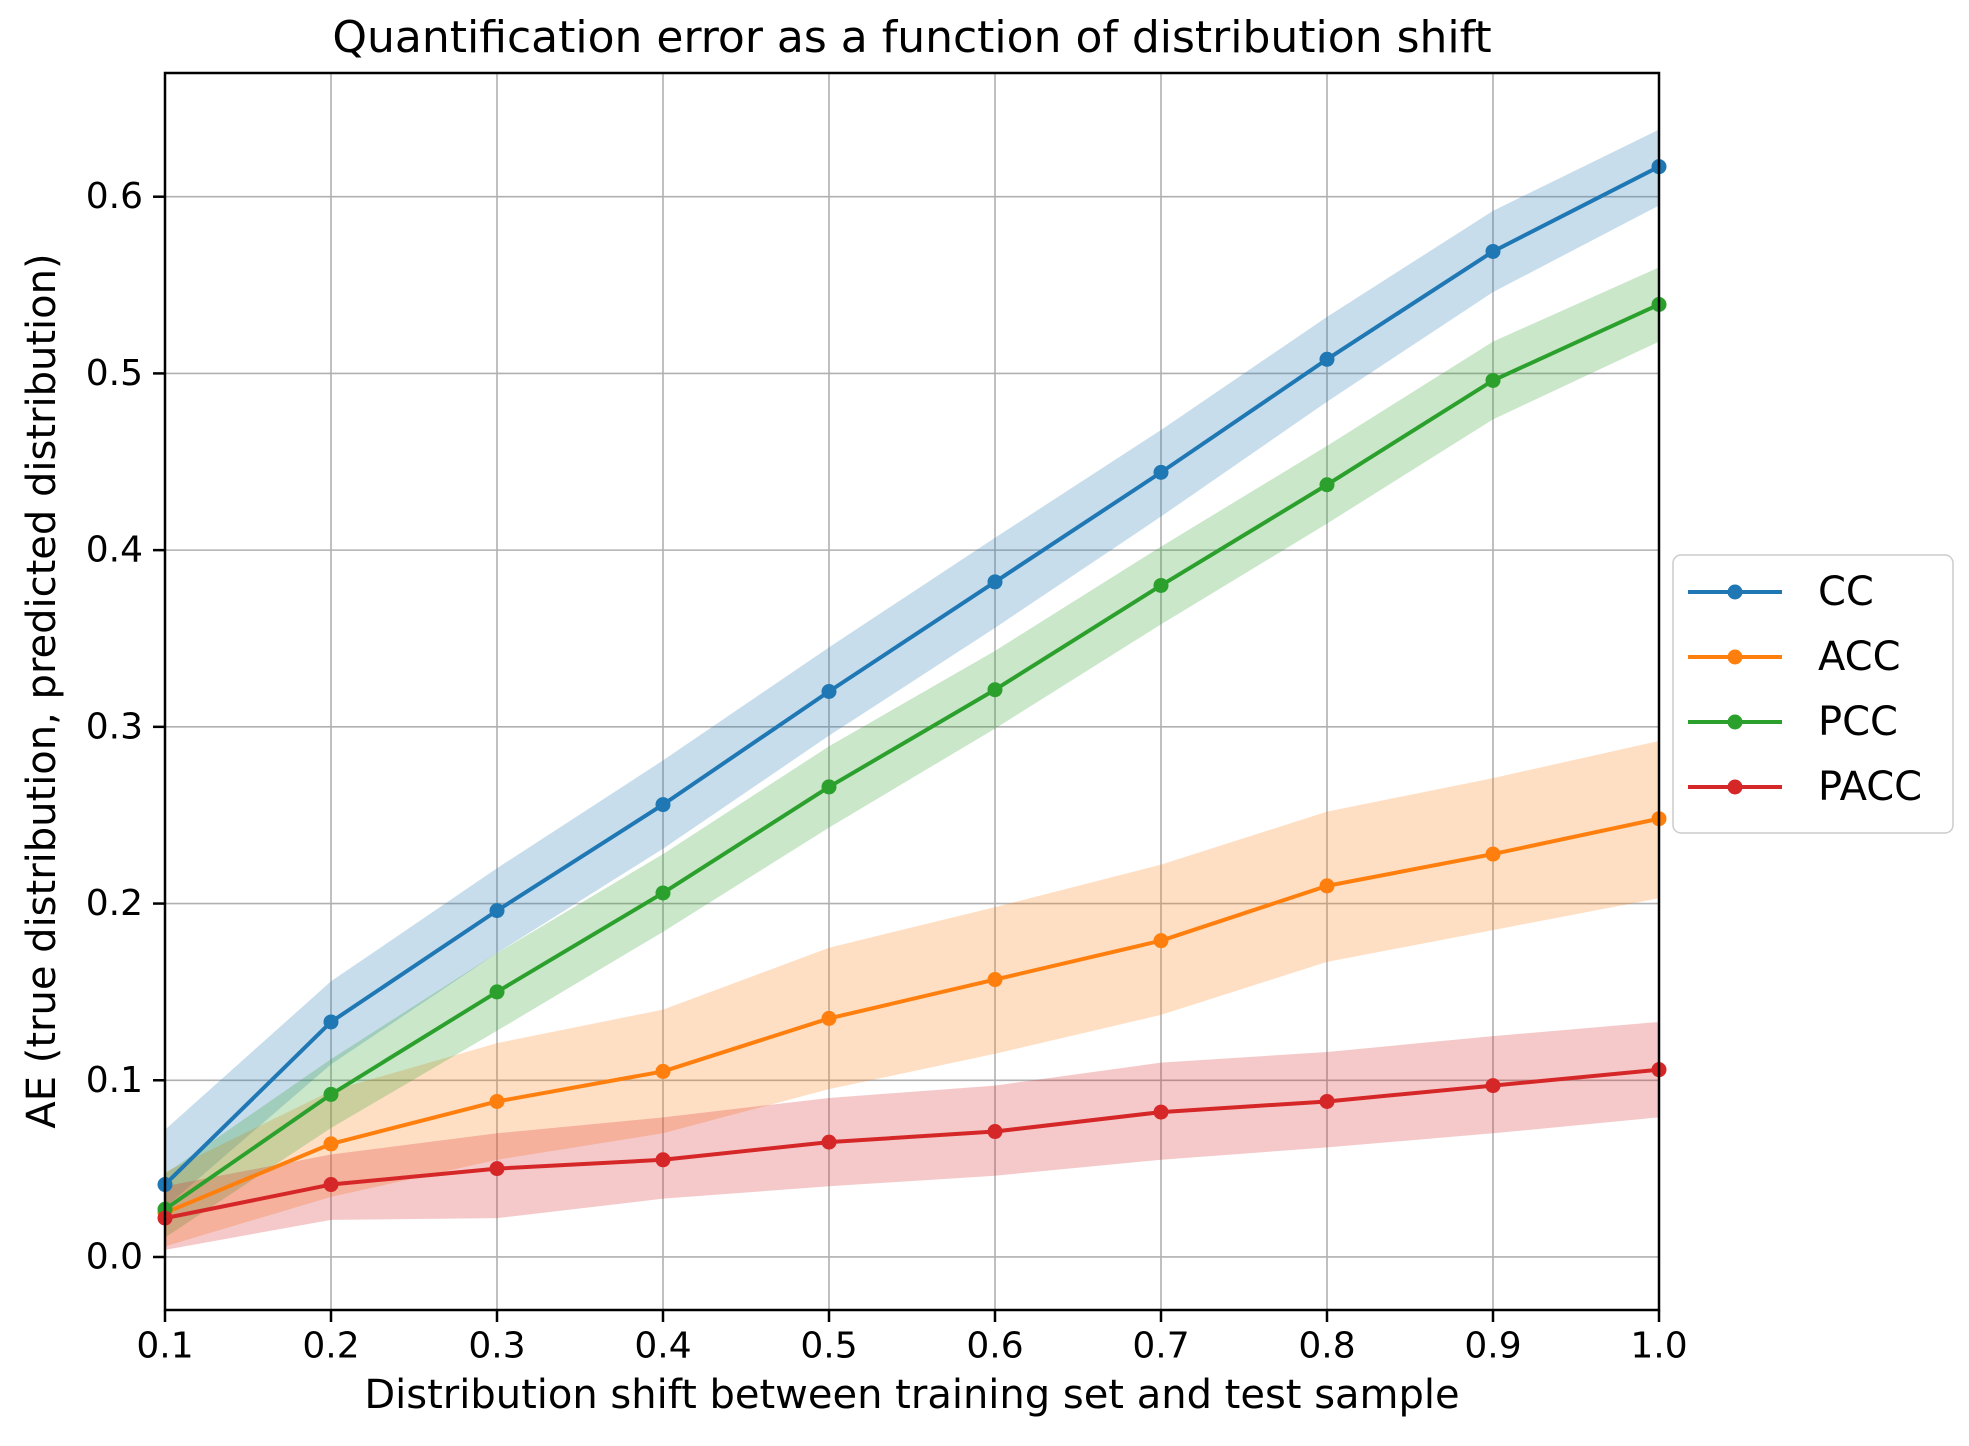  Describe the element at coordinates (1492, 1346) in the screenshot. I see `x-tick-label: 0.9` at that location.